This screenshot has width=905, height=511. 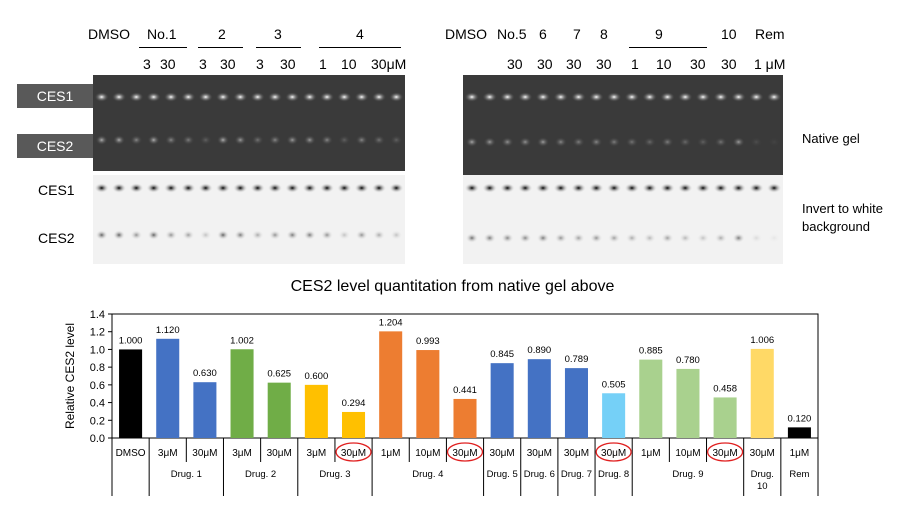 I want to click on inverted-gel-right-bands, so click(x=623, y=213).